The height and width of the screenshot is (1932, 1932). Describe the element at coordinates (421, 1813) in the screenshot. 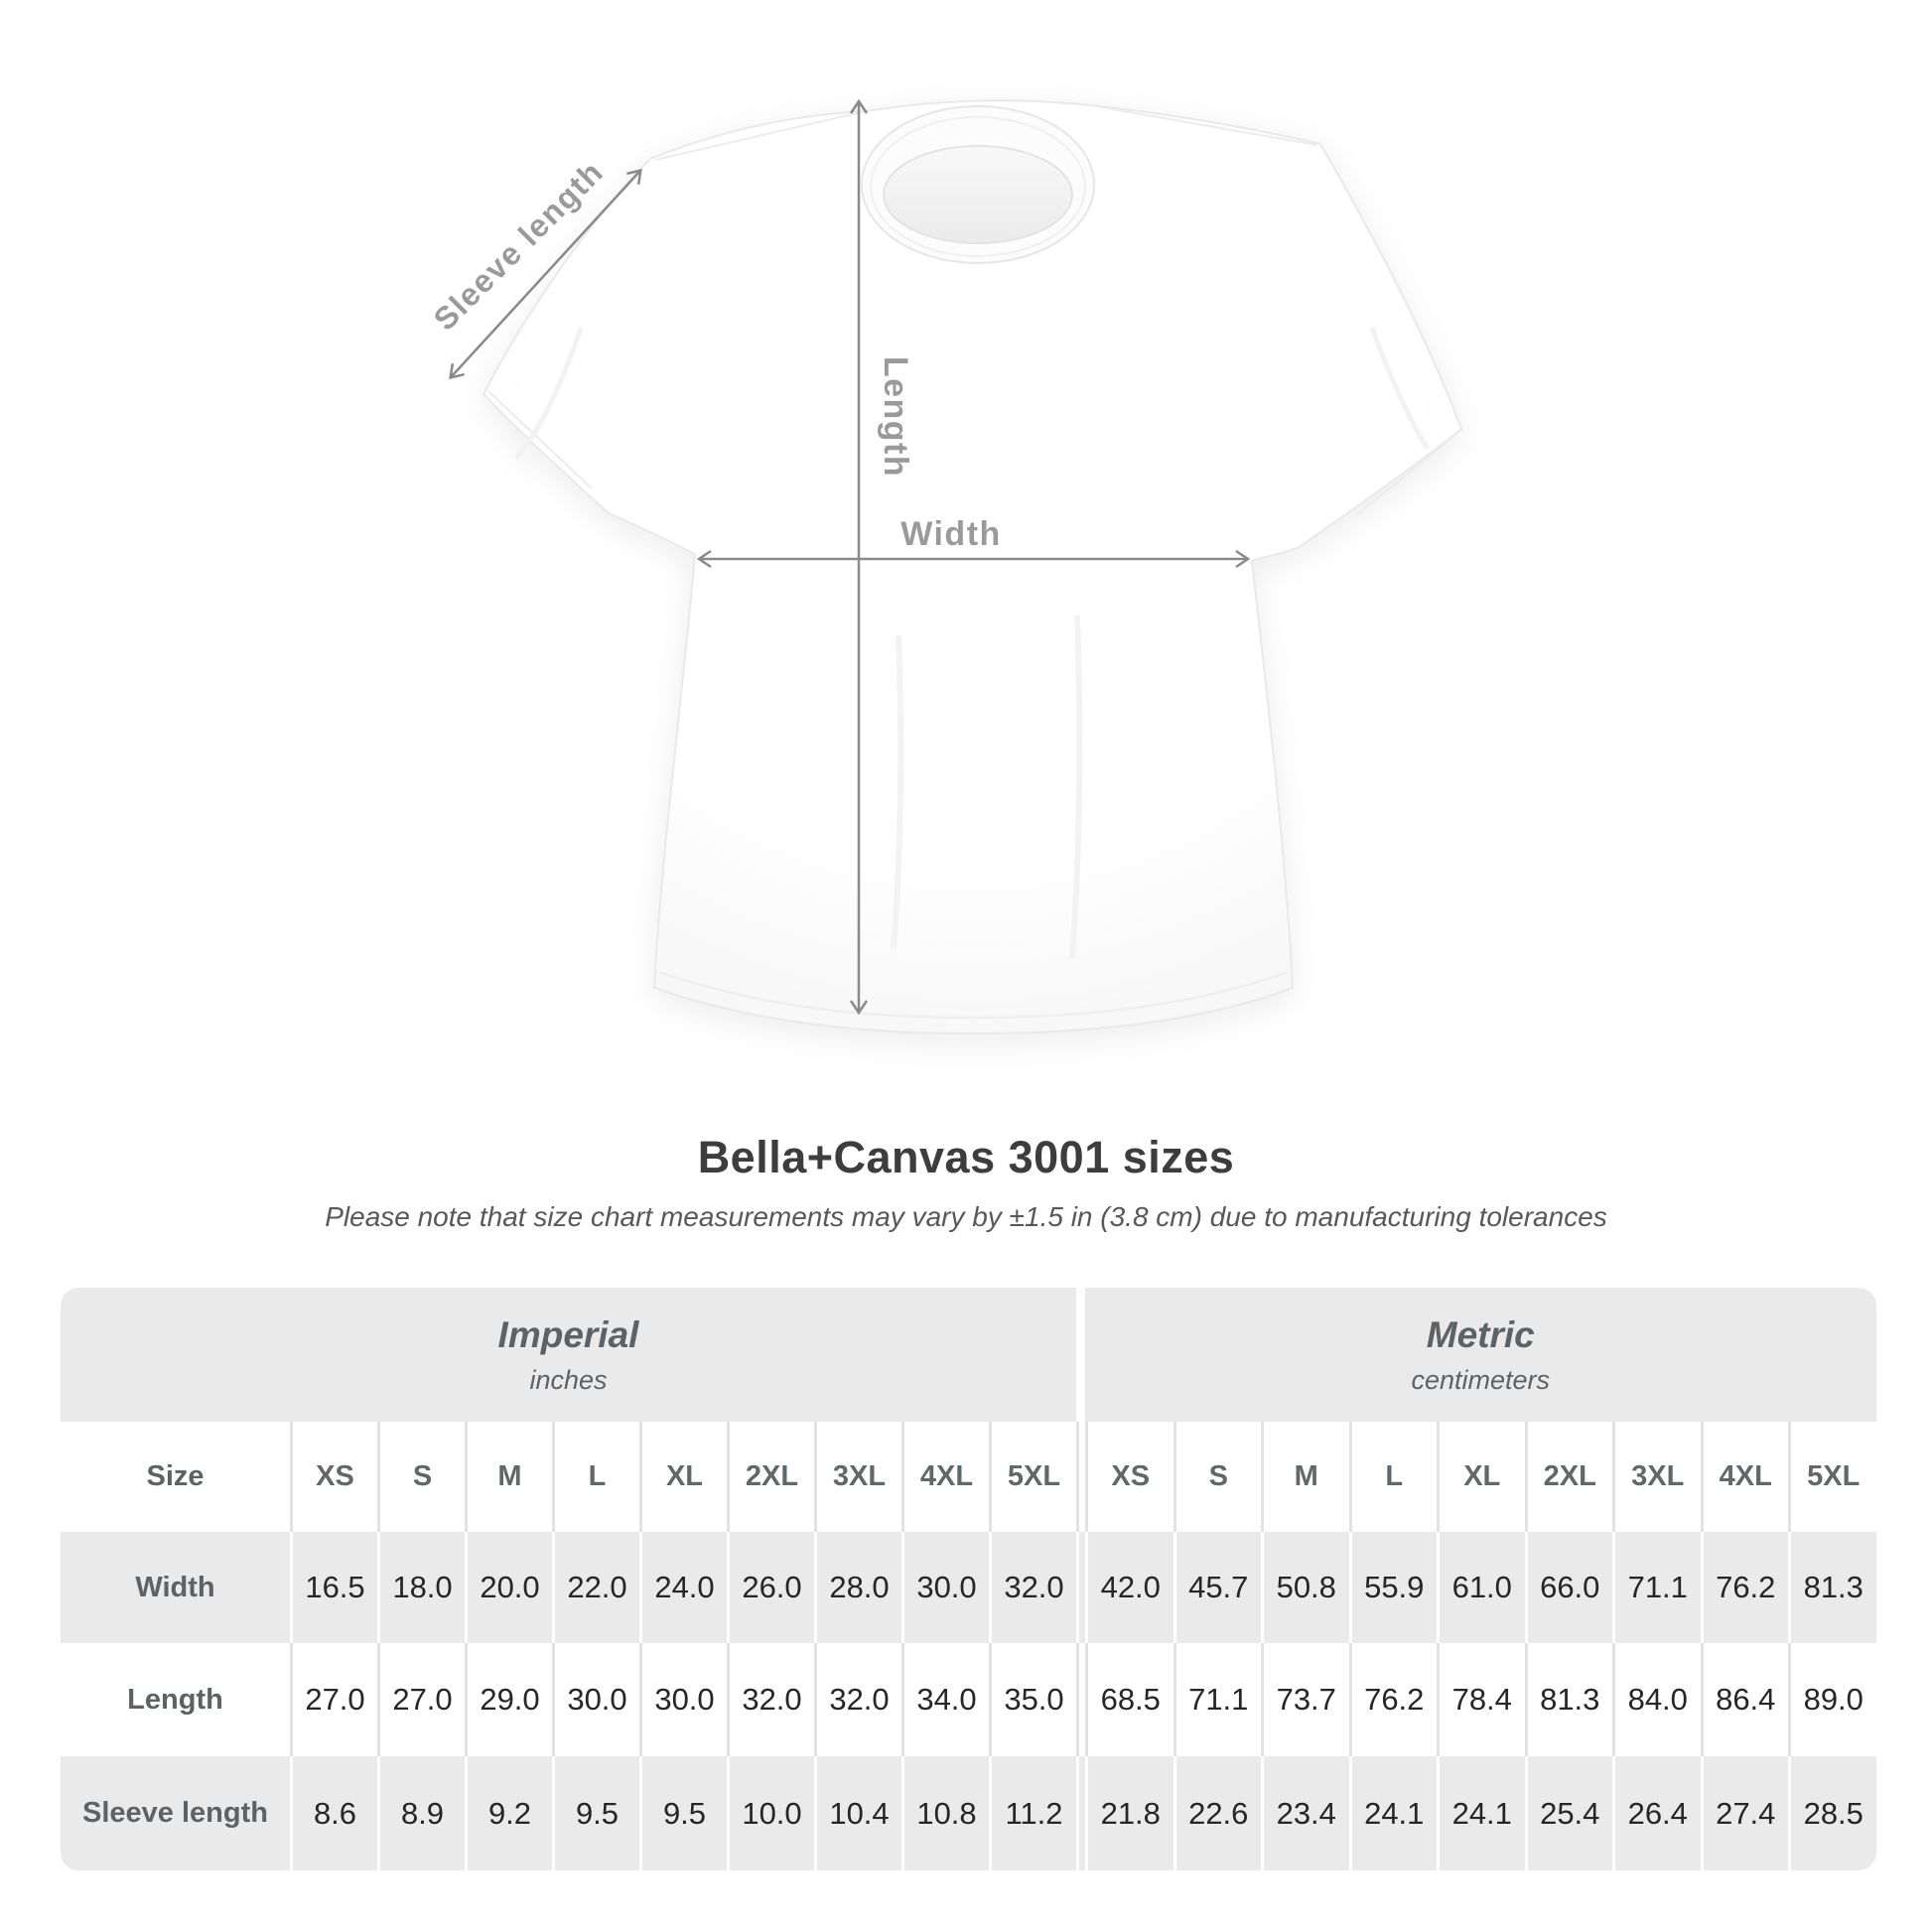

I see `value-cell: 8.9` at that location.